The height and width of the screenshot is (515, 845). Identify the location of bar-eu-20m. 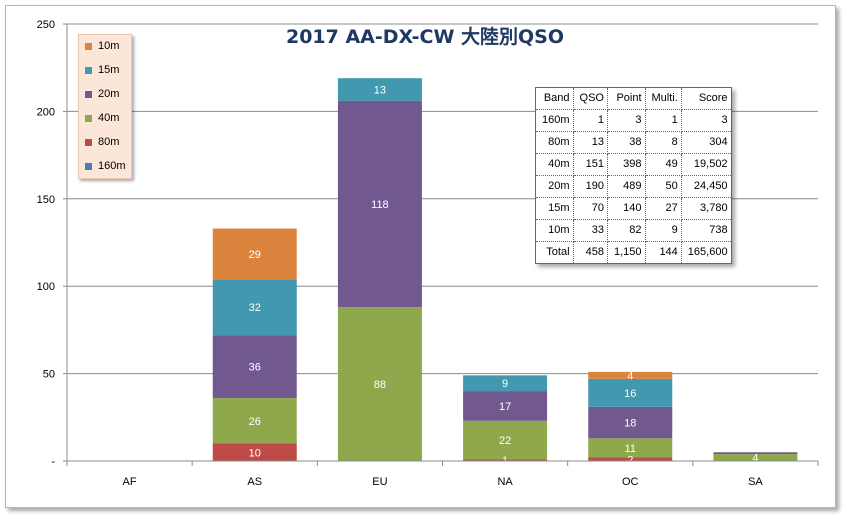
(379, 204).